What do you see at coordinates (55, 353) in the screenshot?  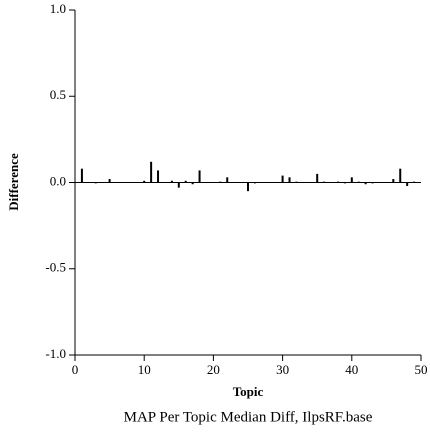 I see `y-tick-label: -1.0` at bounding box center [55, 353].